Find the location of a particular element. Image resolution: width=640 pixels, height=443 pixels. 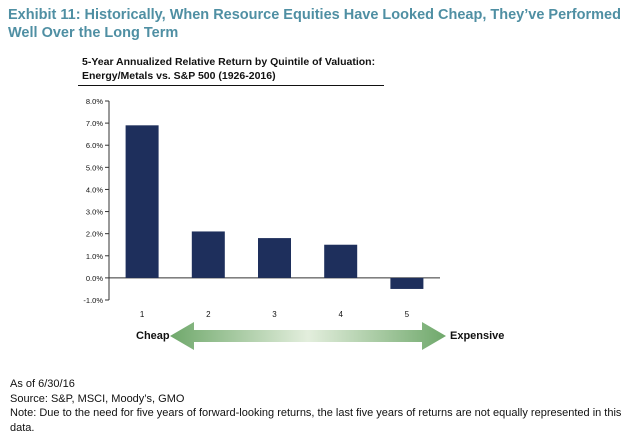

y-tick-label: 1.0% is located at coordinates (94, 256).